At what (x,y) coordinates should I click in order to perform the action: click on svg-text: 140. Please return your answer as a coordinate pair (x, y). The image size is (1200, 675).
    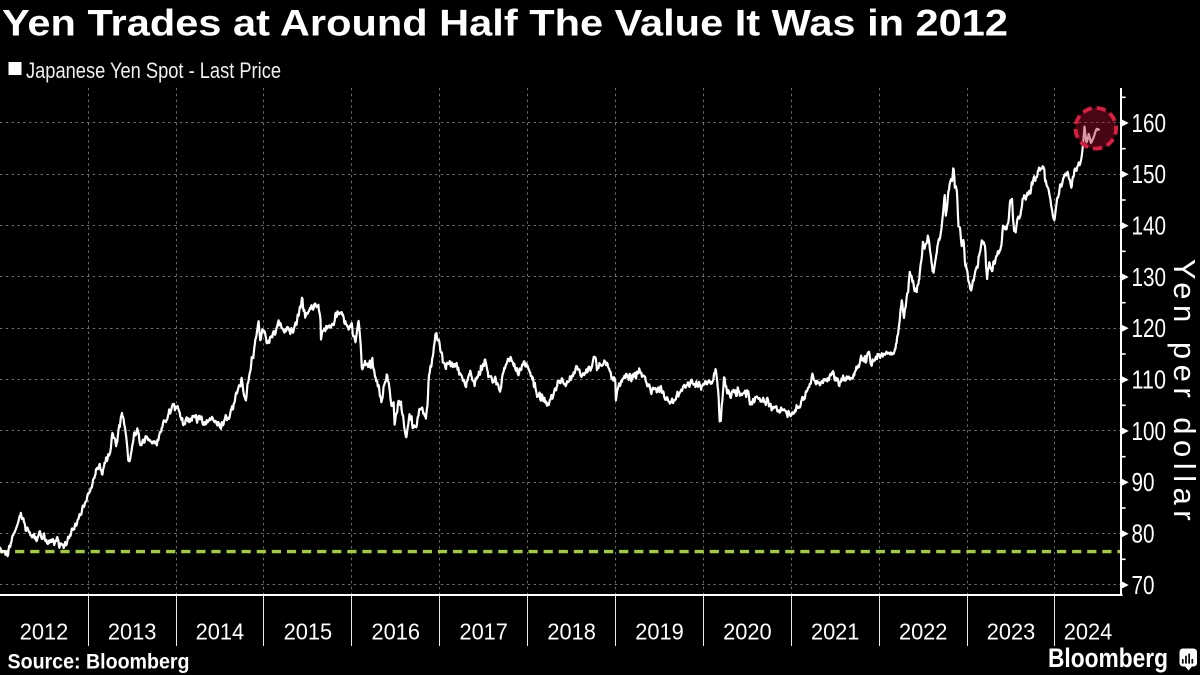
    Looking at the image, I should click on (1149, 227).